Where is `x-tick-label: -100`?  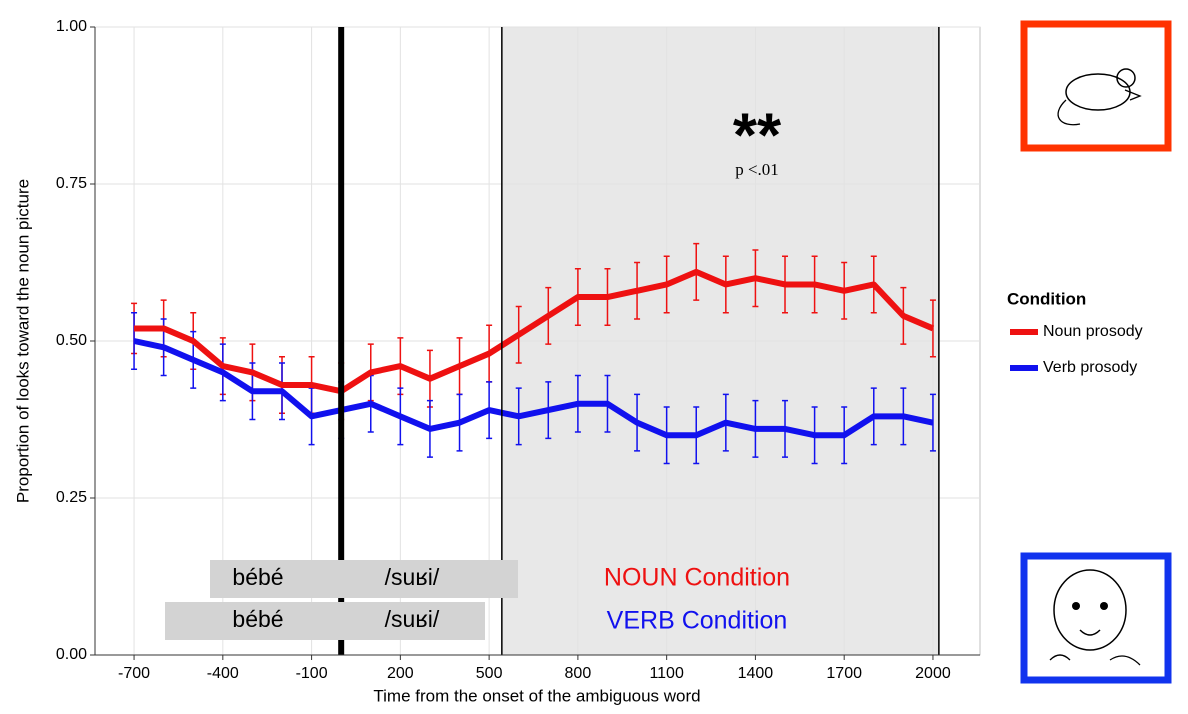
x-tick-label: -100 is located at coordinates (312, 673).